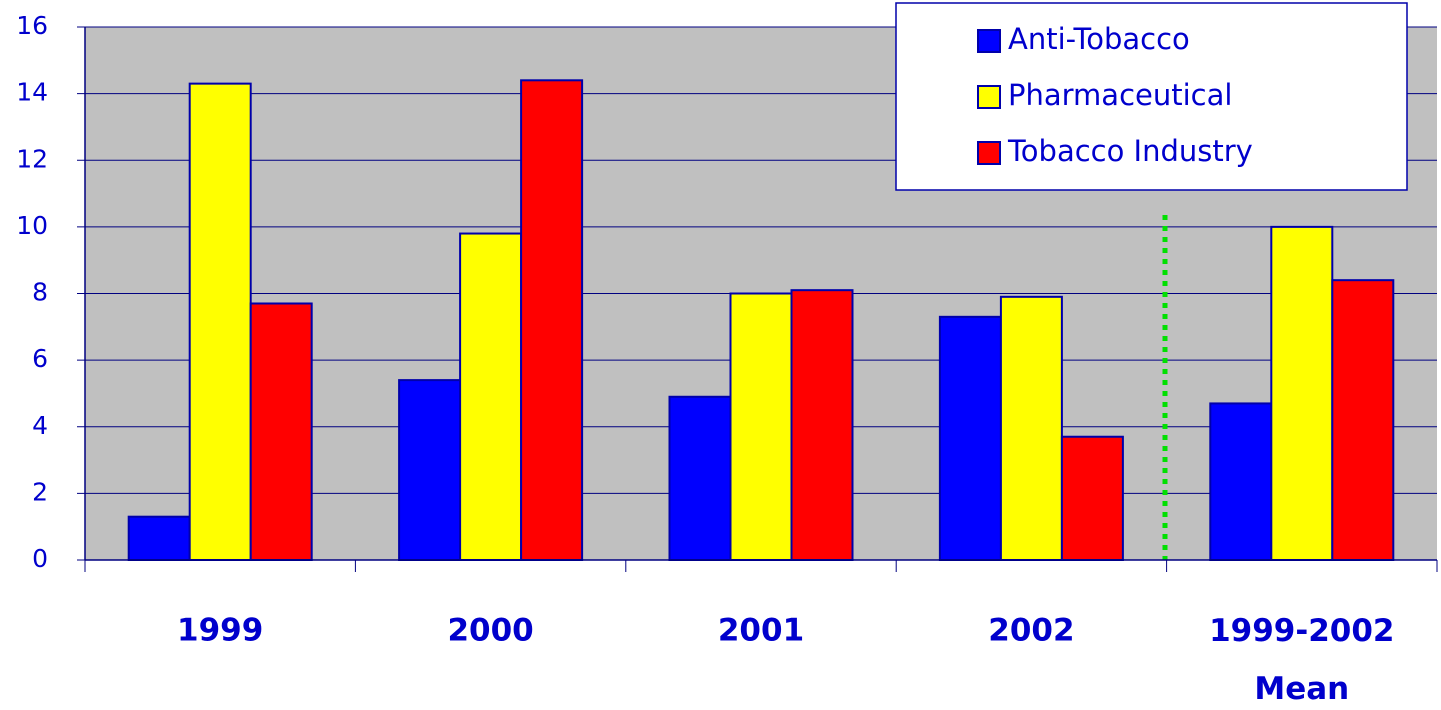  What do you see at coordinates (32, 25) in the screenshot?
I see `y-tick-label: 16` at bounding box center [32, 25].